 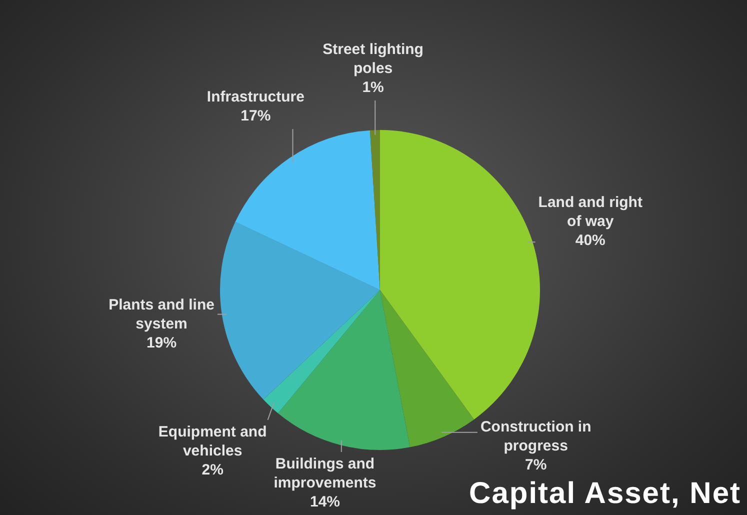 I want to click on slice-label: Buildings and improvements, so click(x=325, y=474).